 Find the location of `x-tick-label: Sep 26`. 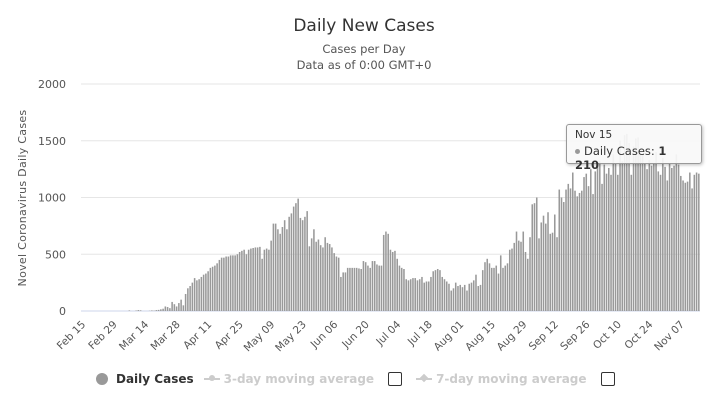

x-tick-label: Sep 26 is located at coordinates (575, 335).